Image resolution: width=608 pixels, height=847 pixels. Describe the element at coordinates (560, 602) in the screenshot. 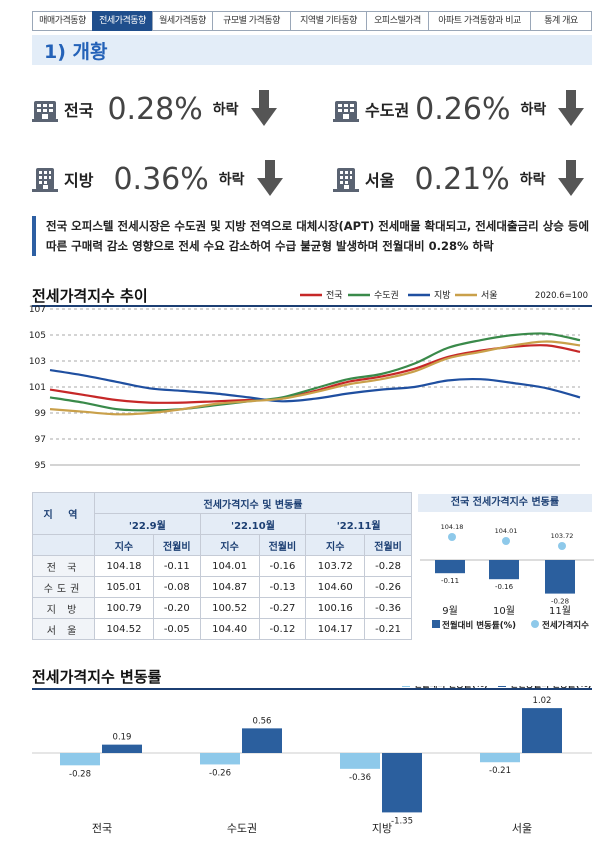

I see `change-label: -0.28` at that location.